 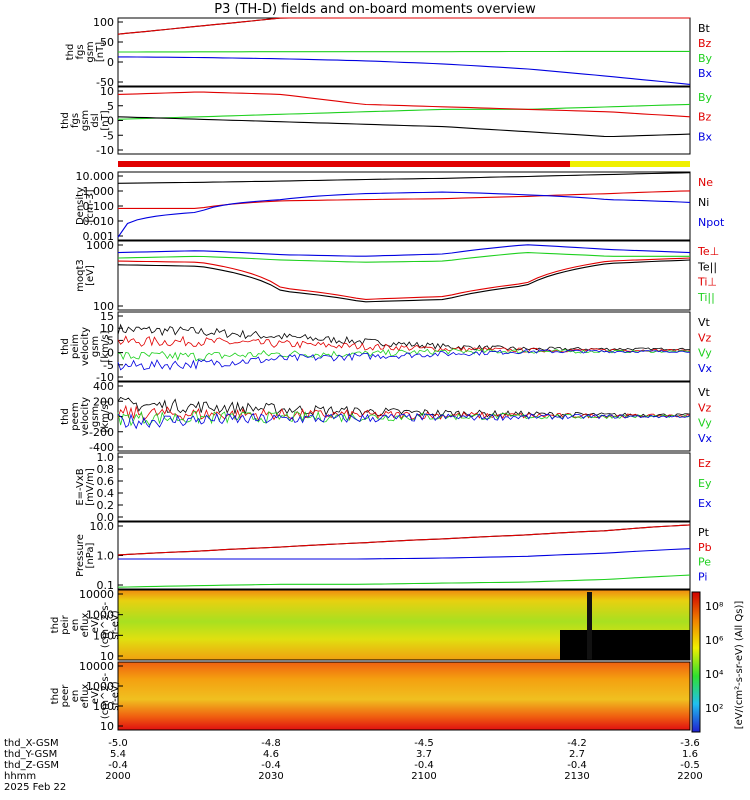 What do you see at coordinates (90, 555) in the screenshot?
I see `y-label-line: [nPa]` at bounding box center [90, 555].